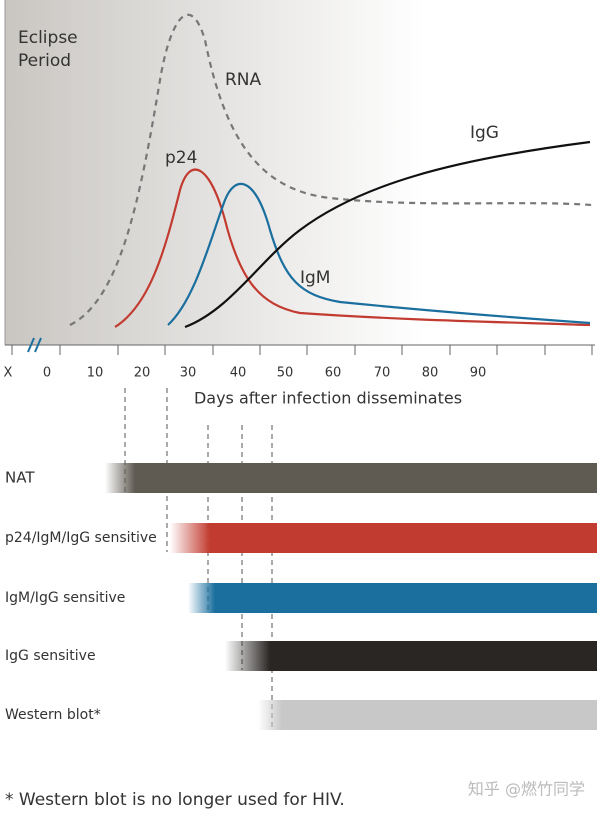  What do you see at coordinates (44, 61) in the screenshot?
I see `eclipse-label: Period` at bounding box center [44, 61].